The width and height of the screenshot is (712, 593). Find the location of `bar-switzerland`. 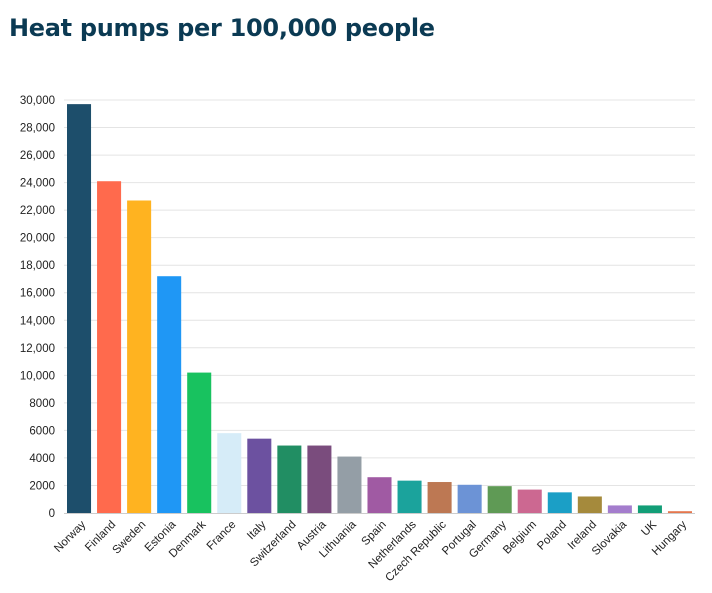

bar-switzerland is located at coordinates (289, 479).